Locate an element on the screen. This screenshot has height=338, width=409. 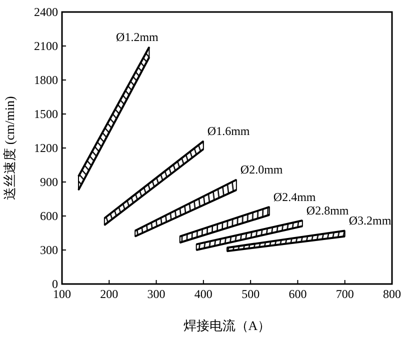
y-tick-label: 600 is located at coordinates (49, 216).